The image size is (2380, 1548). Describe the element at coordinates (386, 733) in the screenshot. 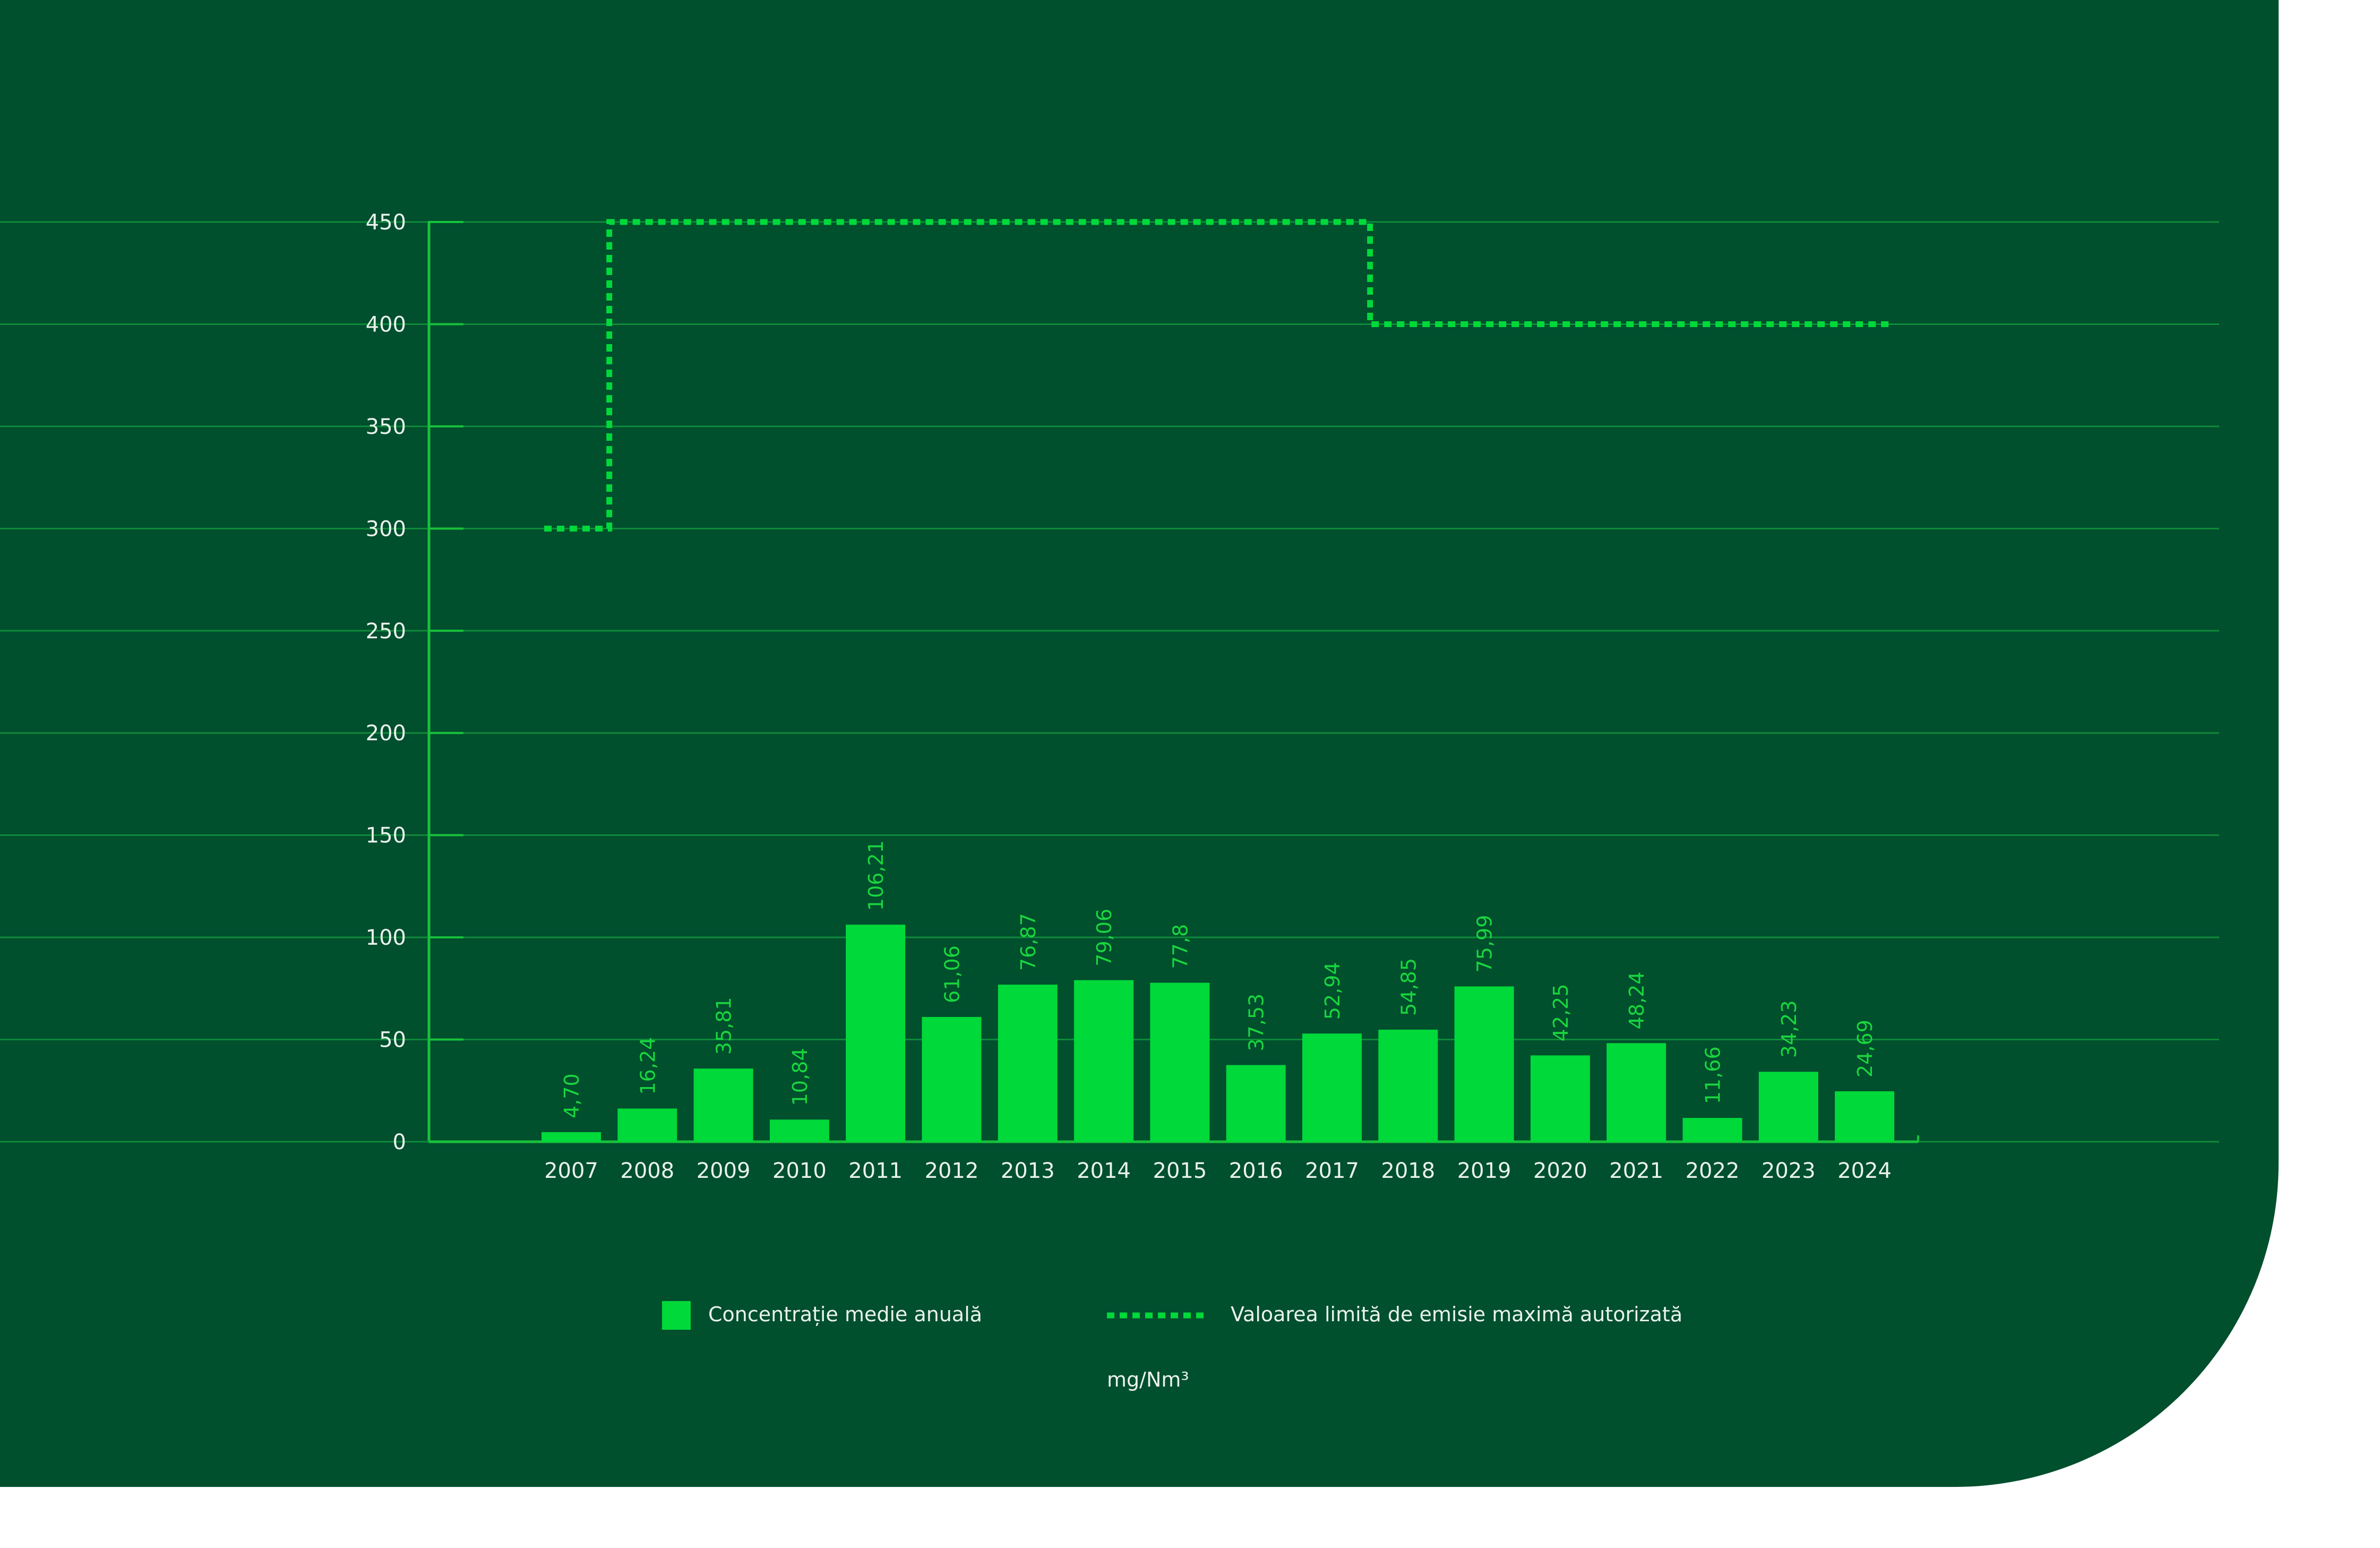

I see `y-tick-label-200: 200` at that location.